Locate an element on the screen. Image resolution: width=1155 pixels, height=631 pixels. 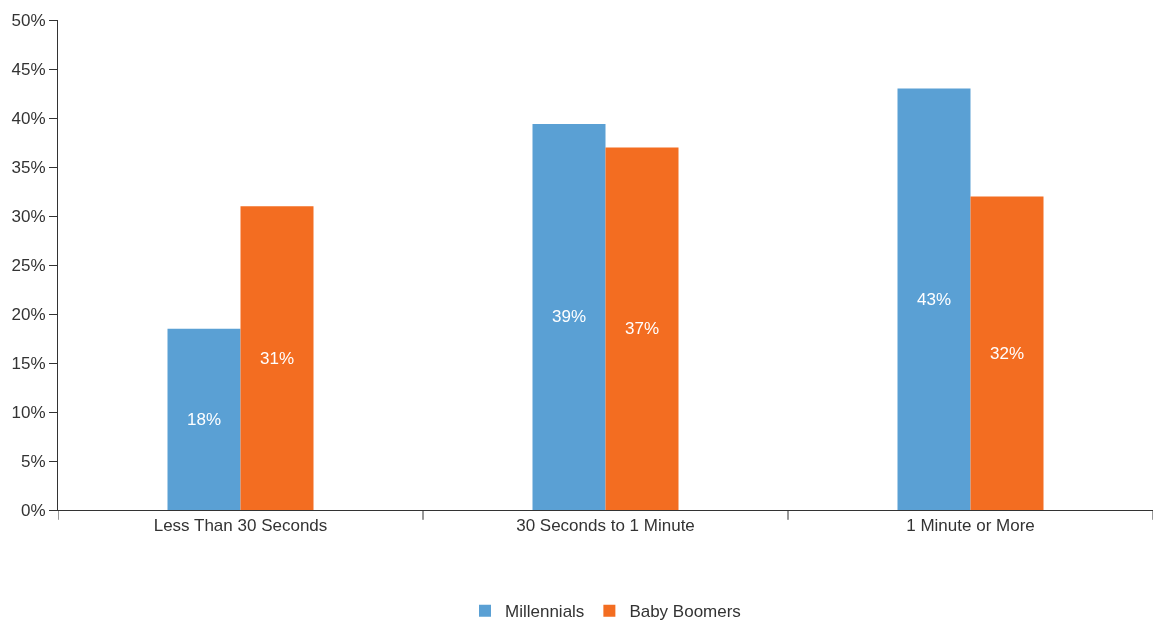
y-tick-label: 30% is located at coordinates (28, 216).